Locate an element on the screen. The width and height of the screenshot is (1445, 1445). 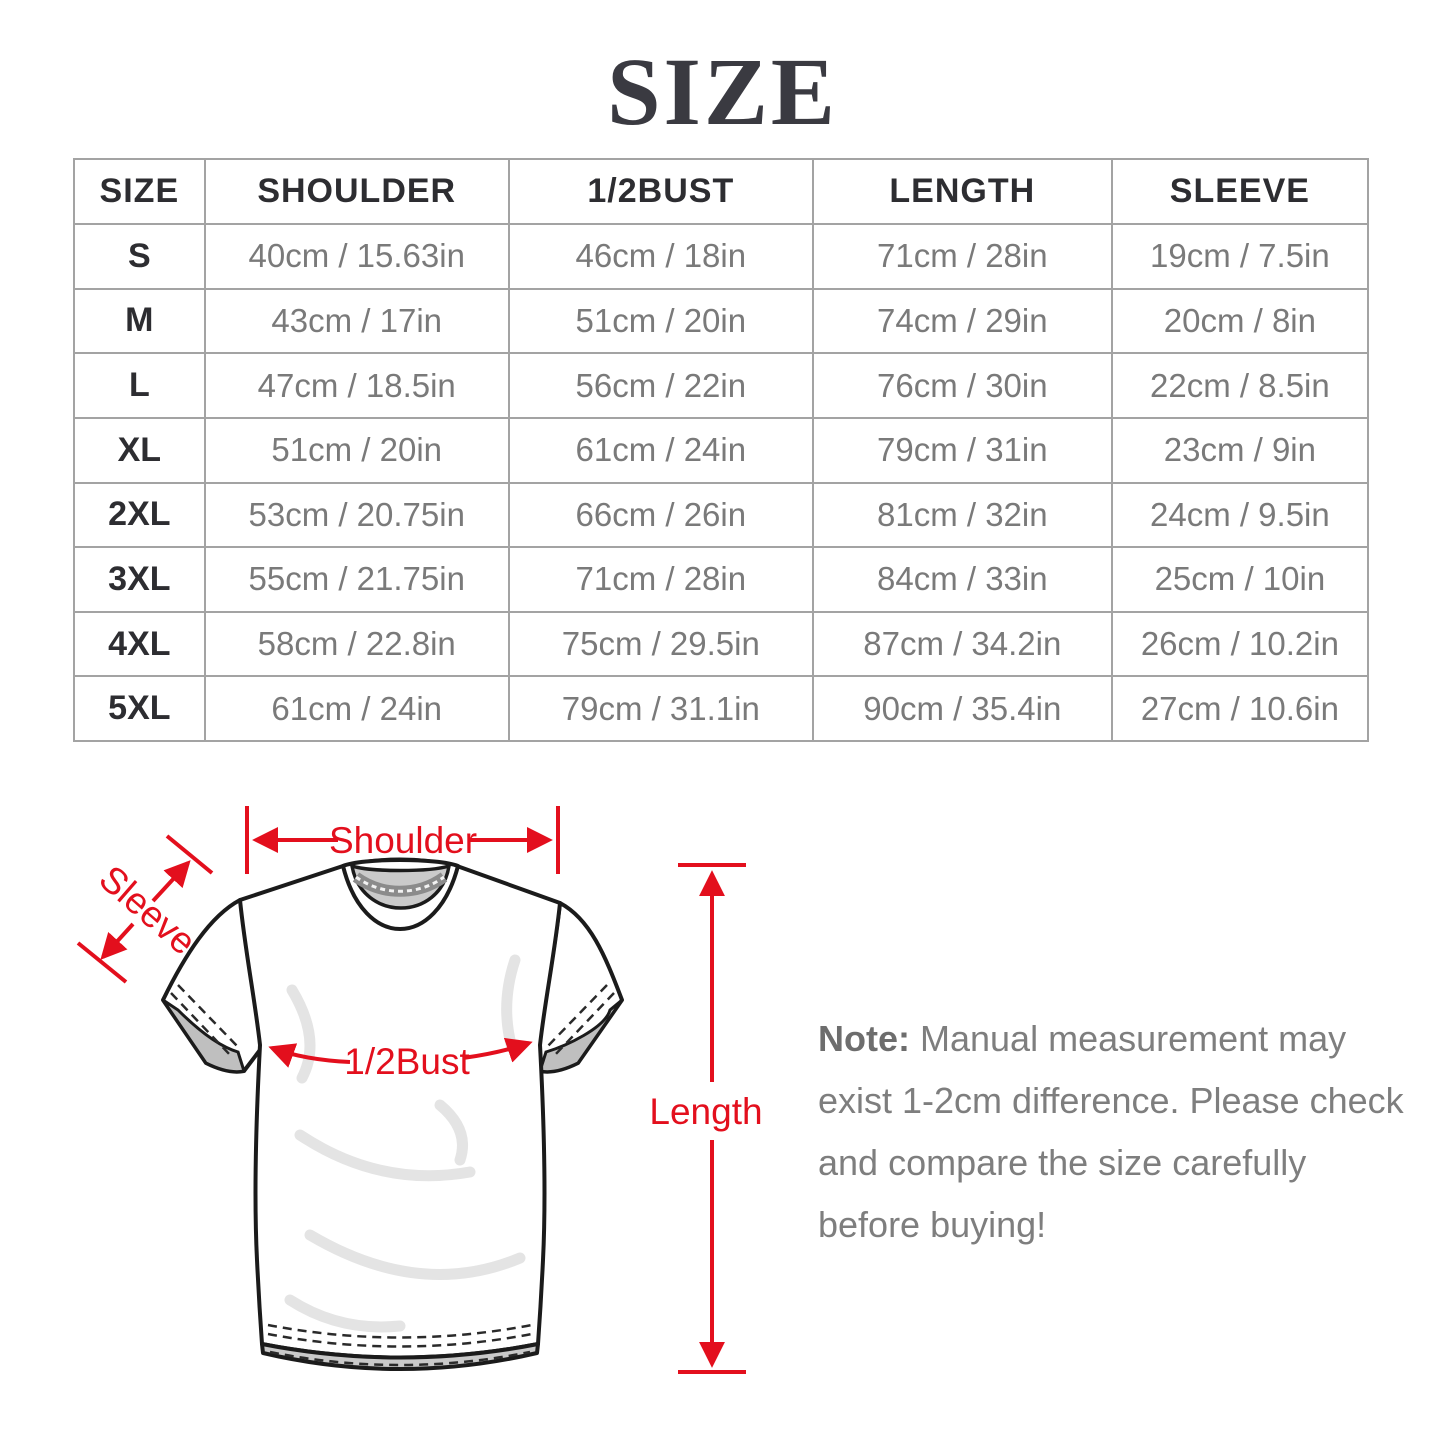
size-cell: 5XL is located at coordinates (139, 708).